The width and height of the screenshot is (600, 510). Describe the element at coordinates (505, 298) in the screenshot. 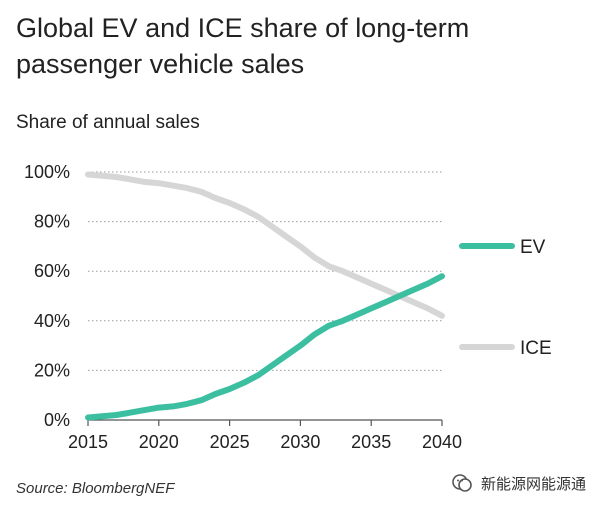

I see `legend: EV ICE` at that location.